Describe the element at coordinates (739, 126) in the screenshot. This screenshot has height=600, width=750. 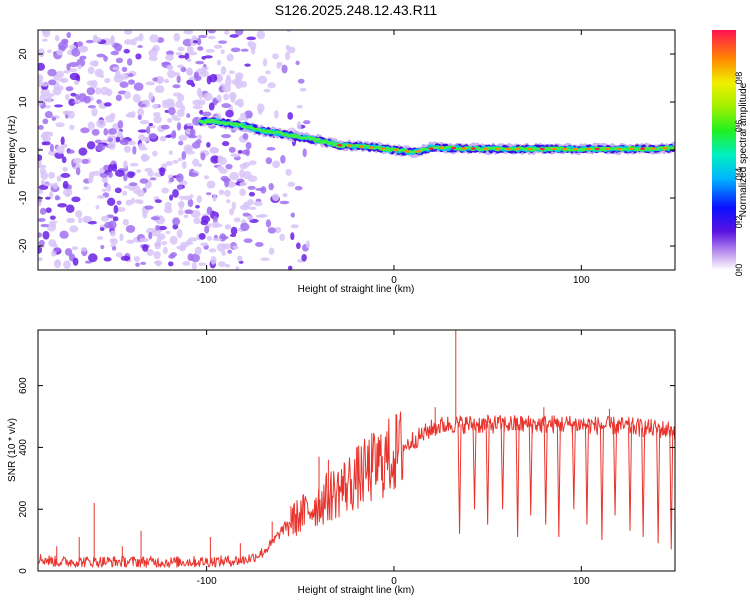
I see `colorbar-tick-label: 0.6` at that location.